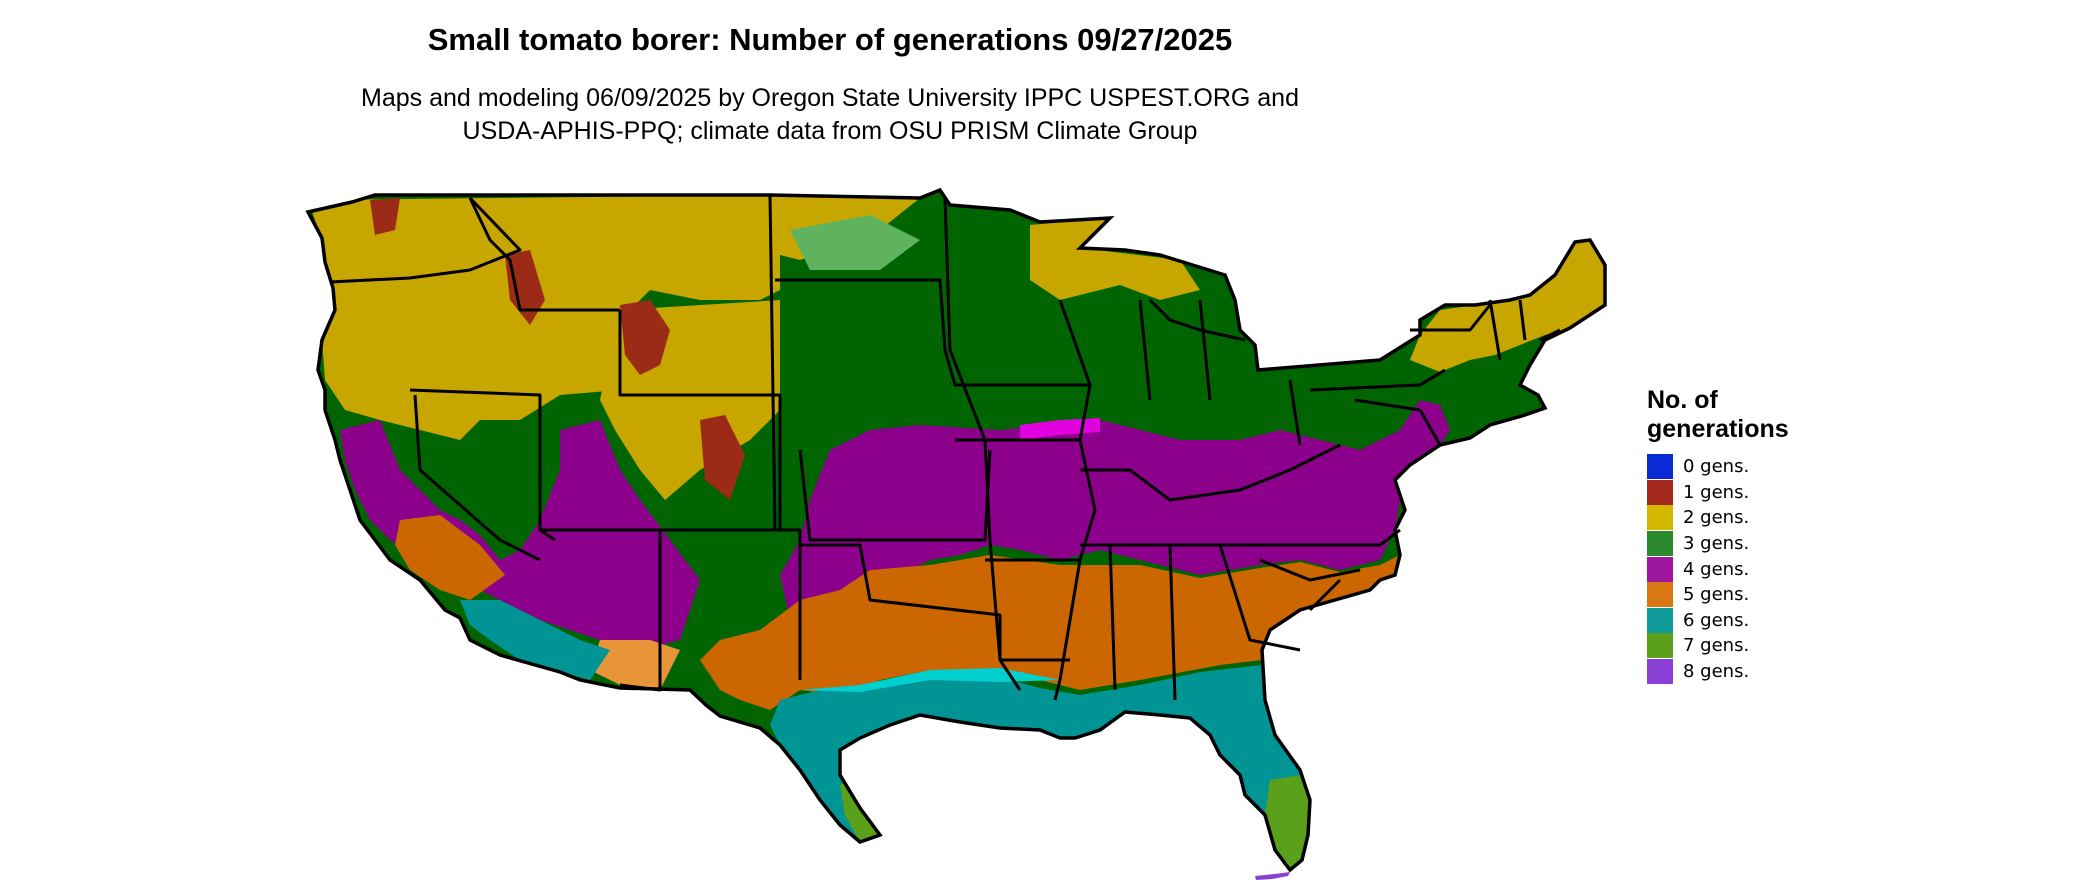 This screenshot has width=2100, height=892. I want to click on zone-6-gens-light-fringe, so click(930, 680).